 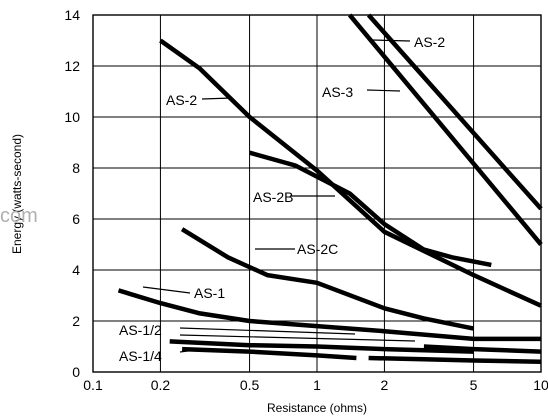 I want to click on y-tick-label: 4, so click(x=76, y=270).